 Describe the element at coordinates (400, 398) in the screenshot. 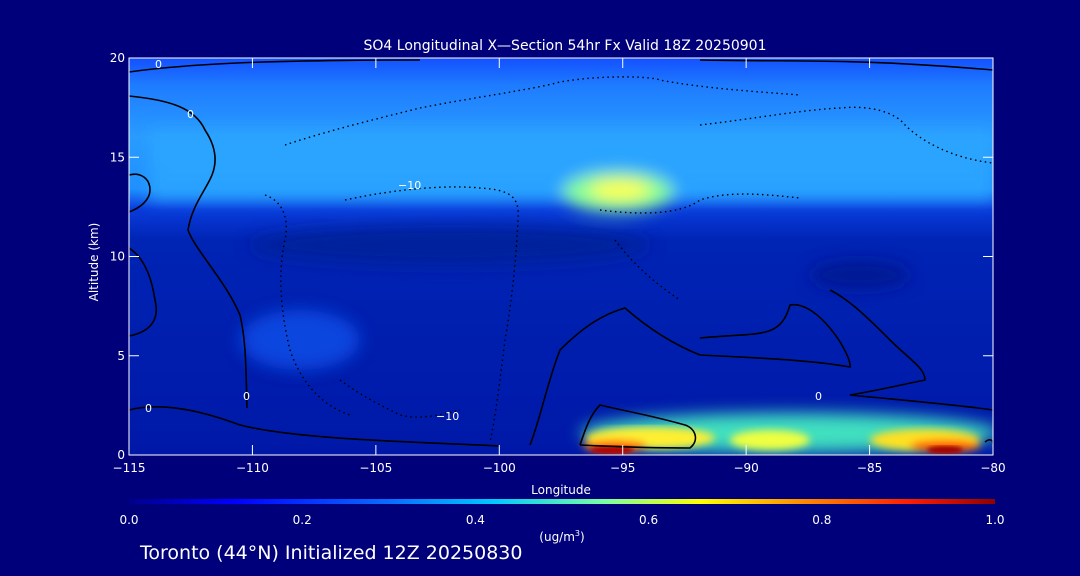

I see `contour-dotted-lower` at that location.